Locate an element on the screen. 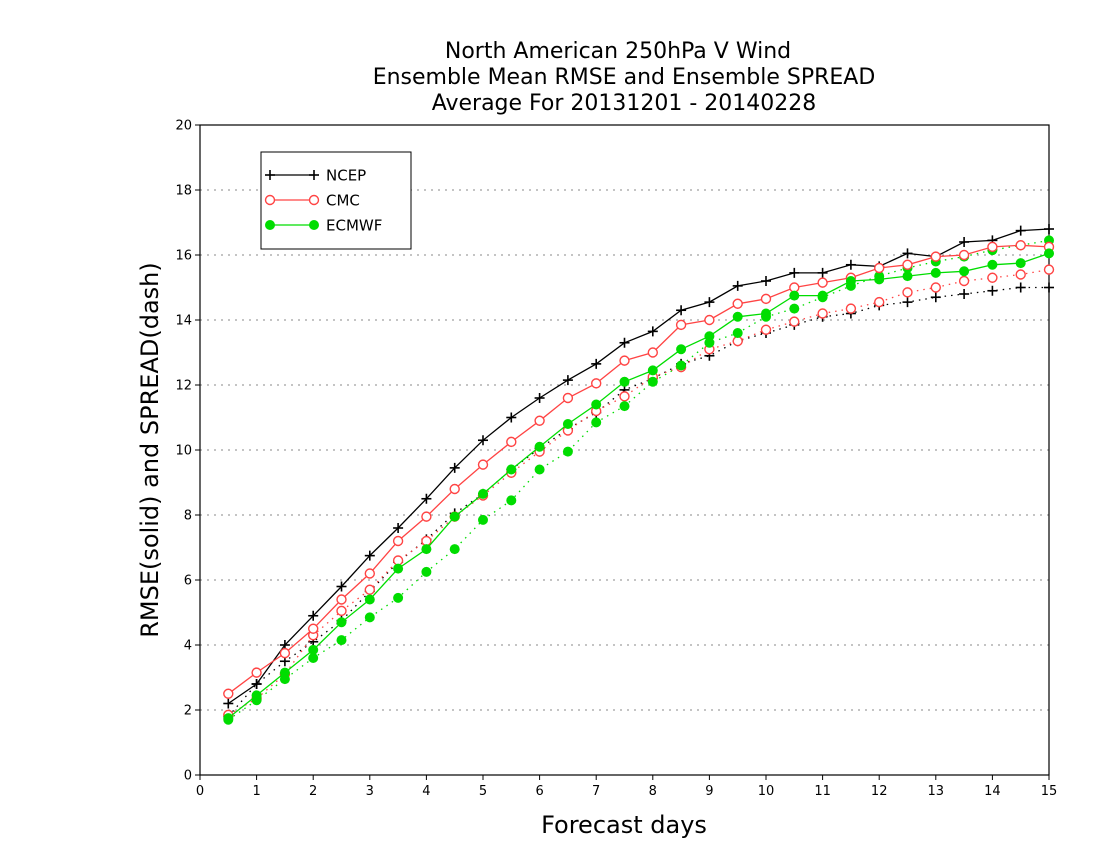 This screenshot has height=850, width=1100. x-axis-label: Forecast days is located at coordinates (624, 825).